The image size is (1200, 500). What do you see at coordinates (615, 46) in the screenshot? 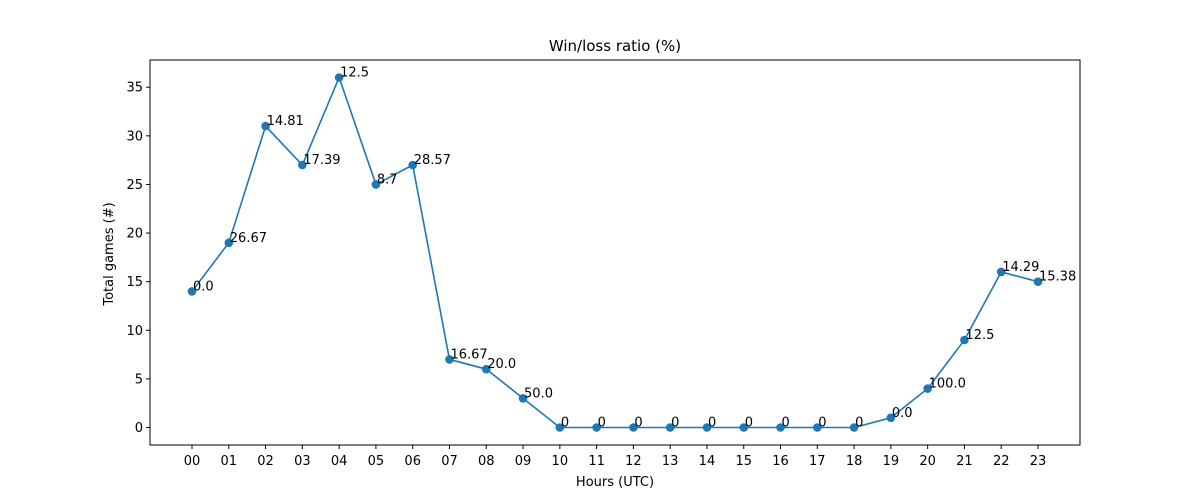
I see `chart-title: Win/loss ratio (%)` at bounding box center [615, 46].